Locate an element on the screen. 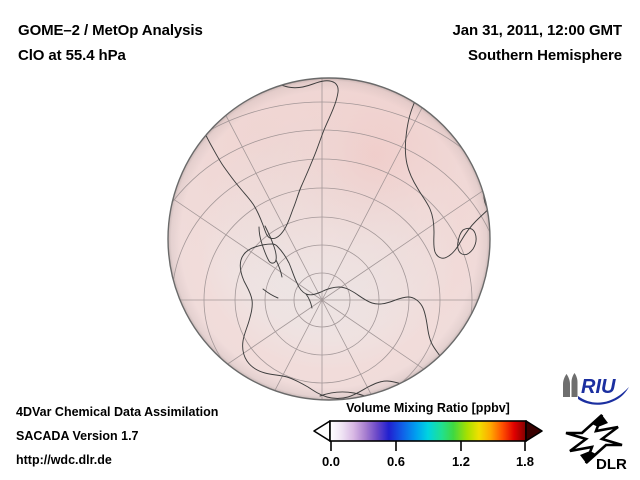 The height and width of the screenshot is (480, 640). colorbar-tick-label-2: 1.2 is located at coordinates (461, 461).